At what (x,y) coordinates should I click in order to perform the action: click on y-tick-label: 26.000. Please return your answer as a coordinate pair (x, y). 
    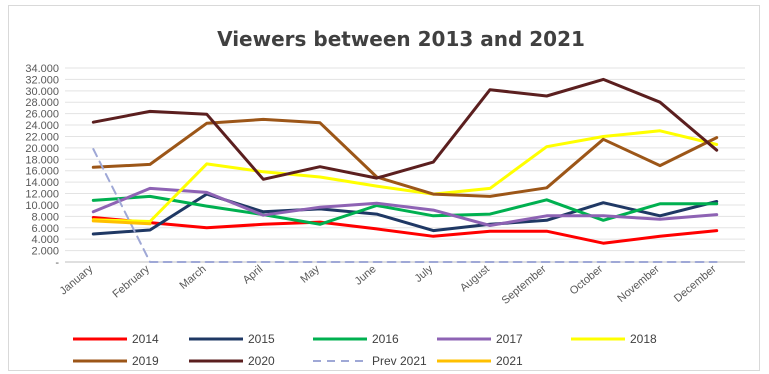
    Looking at the image, I should click on (42, 115).